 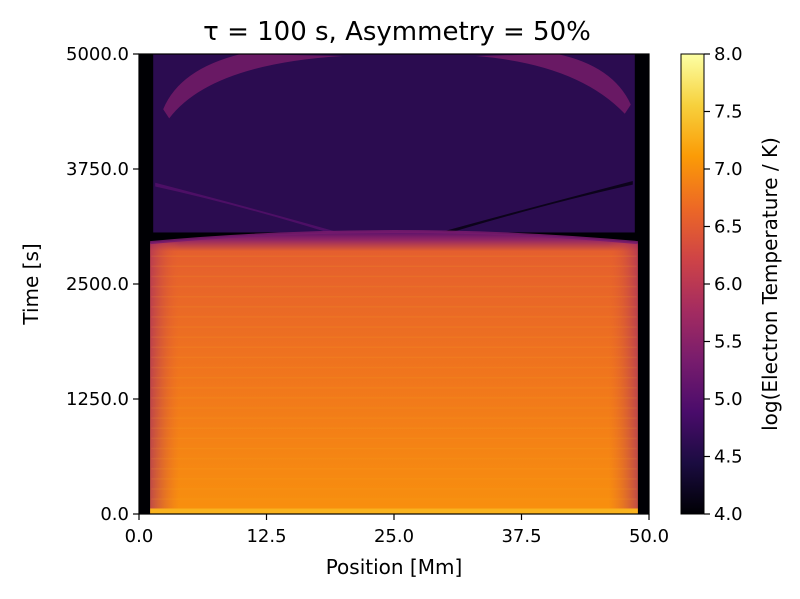 I want to click on y-axis-label: Time [s], so click(x=31, y=284).